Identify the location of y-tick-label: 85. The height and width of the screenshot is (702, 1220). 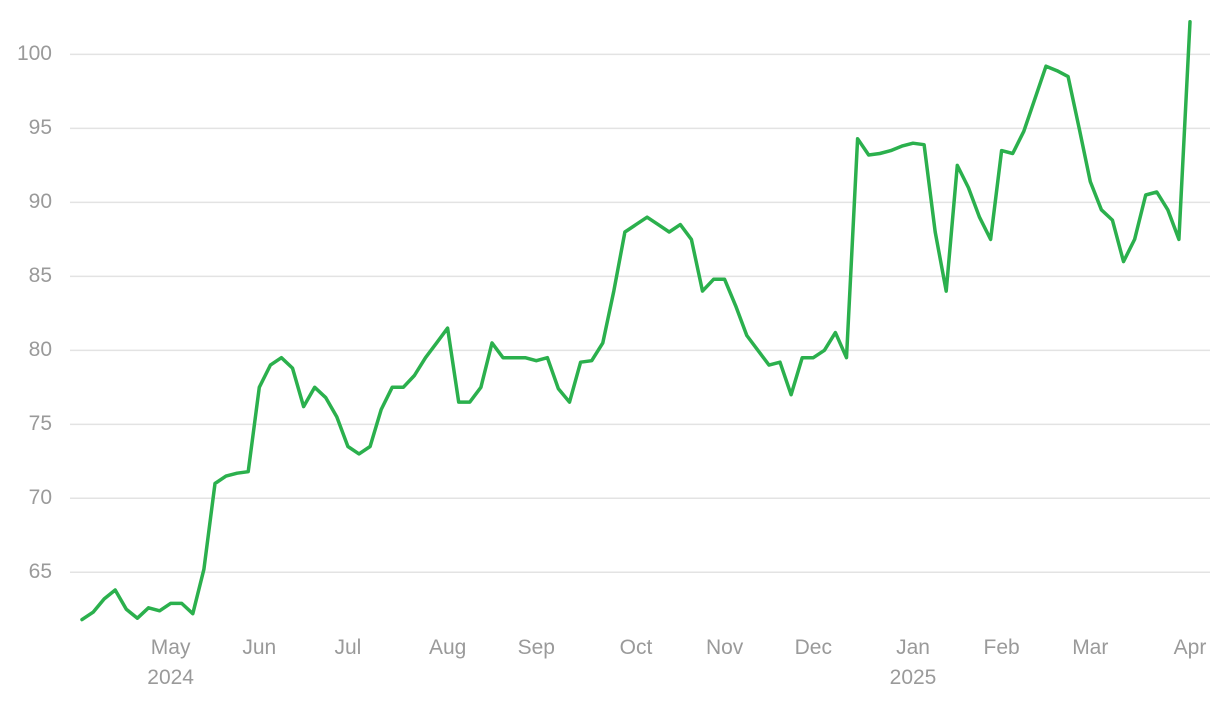
(40, 275).